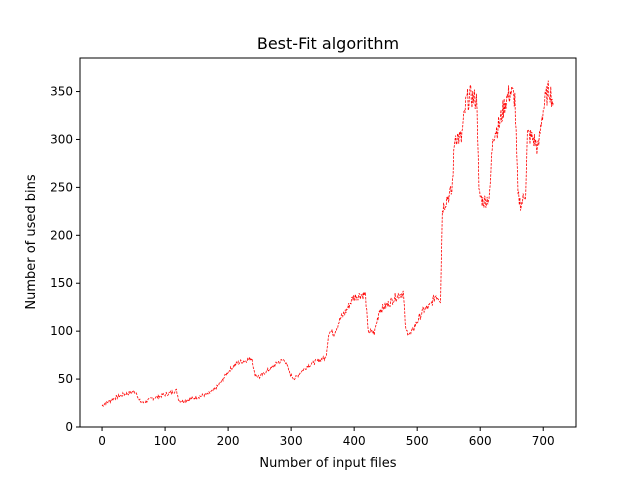 This screenshot has height=480, width=640. Describe the element at coordinates (61, 283) in the screenshot. I see `y-tick-label: 150` at that location.